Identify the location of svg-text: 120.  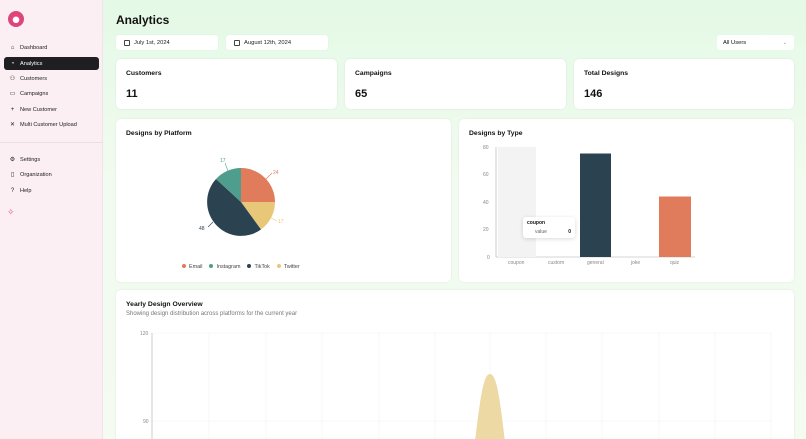
(144, 334).